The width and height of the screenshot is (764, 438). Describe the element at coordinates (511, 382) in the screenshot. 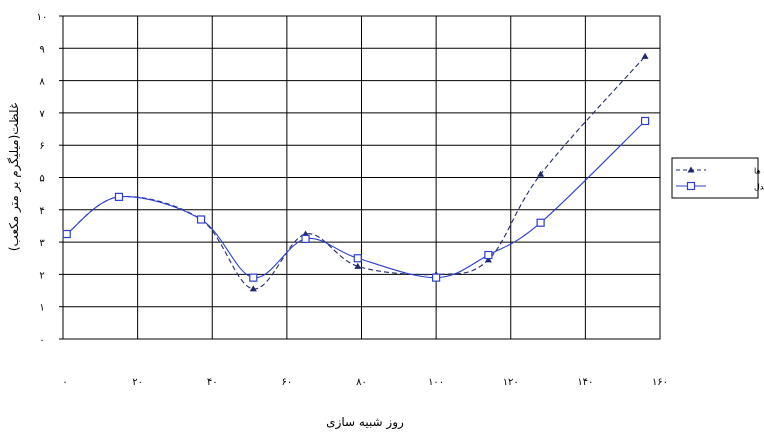

I see `x-tick-label: ۱۲۰` at that location.